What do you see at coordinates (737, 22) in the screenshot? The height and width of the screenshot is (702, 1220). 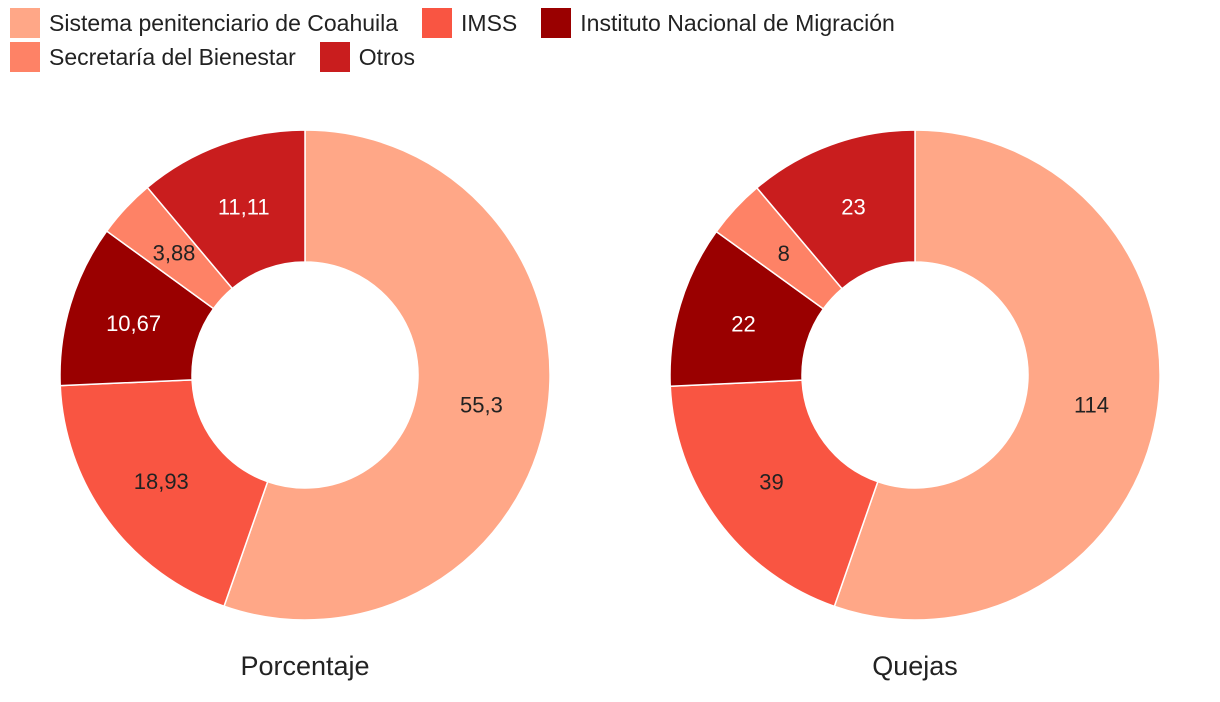 I see `legend-label: Instituto Nacional de Migración` at bounding box center [737, 22].